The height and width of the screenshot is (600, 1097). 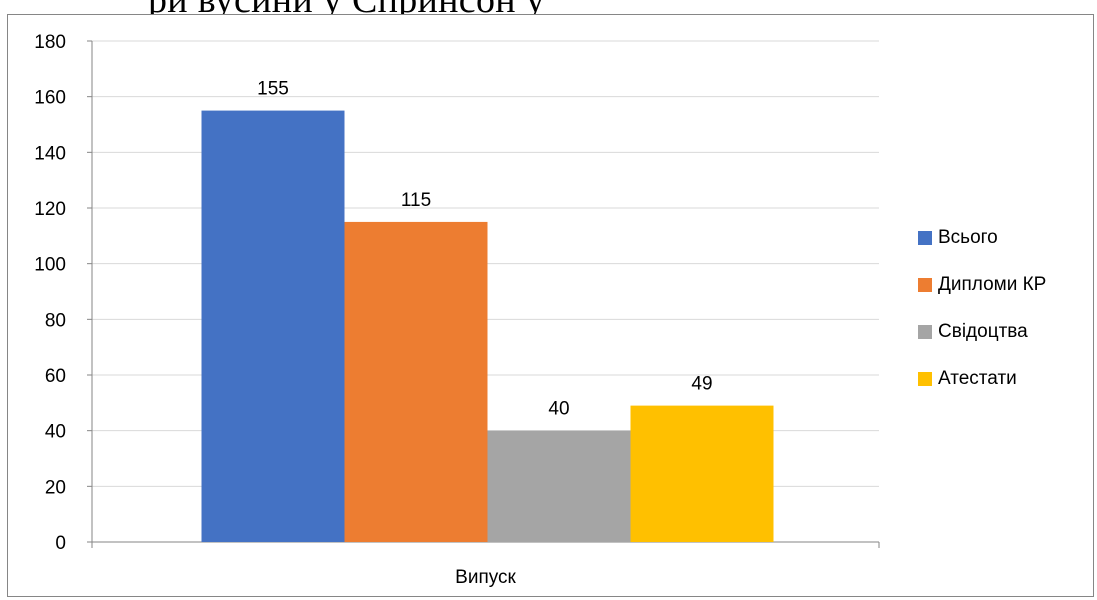 What do you see at coordinates (55, 376) in the screenshot?
I see `y-tick-label: 60` at bounding box center [55, 376].